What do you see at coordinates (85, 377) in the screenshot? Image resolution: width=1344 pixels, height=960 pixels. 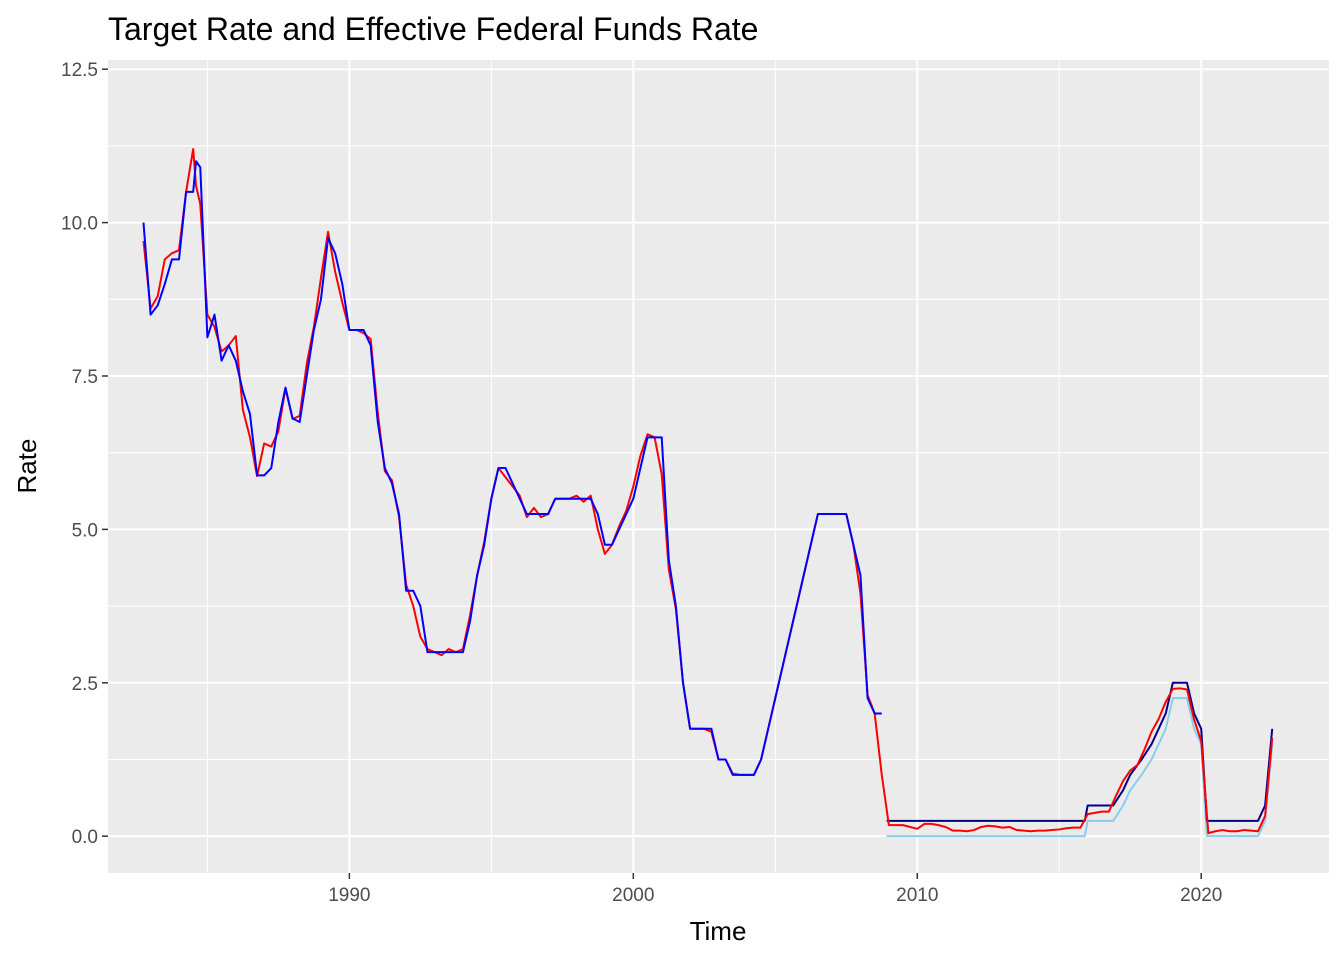 I see `y-tick-label: 7.5` at bounding box center [85, 377].